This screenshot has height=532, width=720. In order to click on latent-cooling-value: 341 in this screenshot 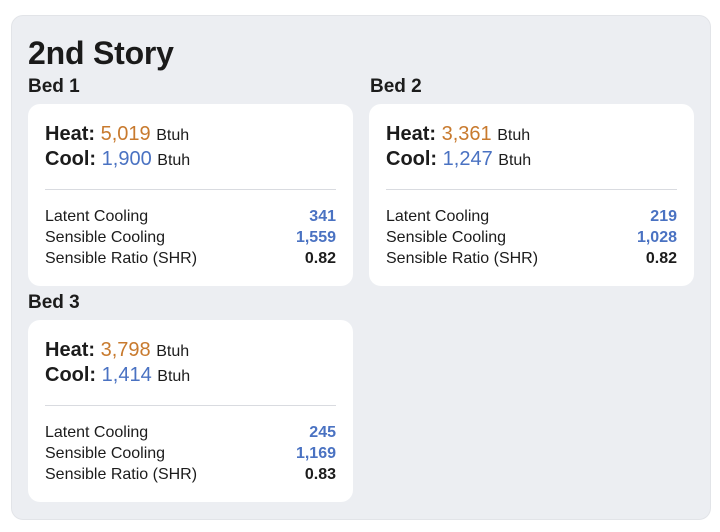, I will do `click(322, 216)`.